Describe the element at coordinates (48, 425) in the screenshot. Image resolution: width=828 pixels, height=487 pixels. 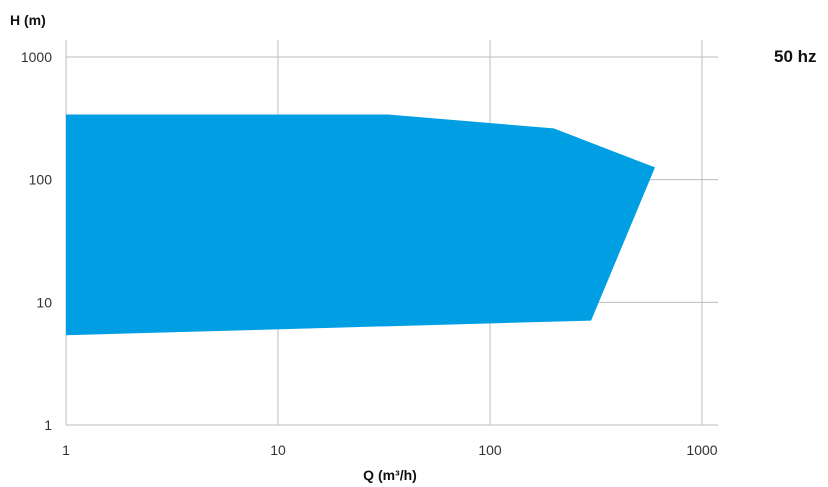
I see `y-tick-label: 1` at that location.